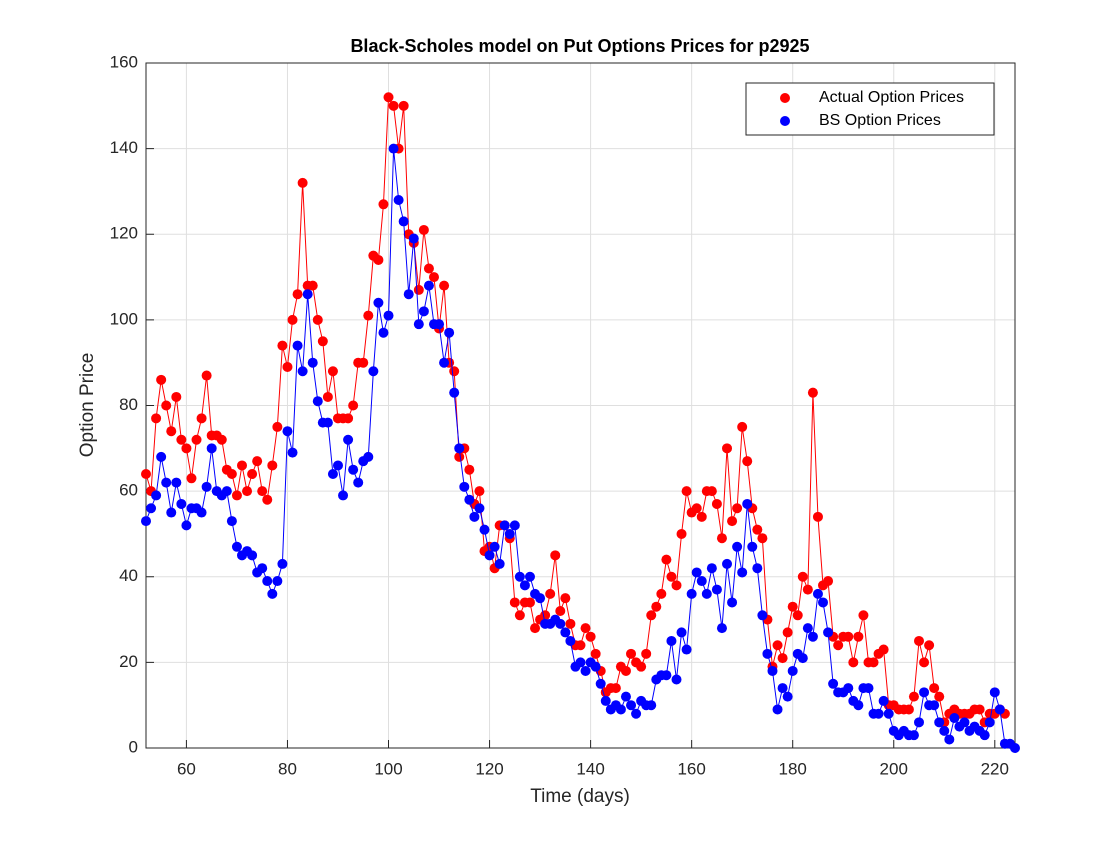  Describe the element at coordinates (128, 661) in the screenshot. I see `y-tick-label: 20` at that location.